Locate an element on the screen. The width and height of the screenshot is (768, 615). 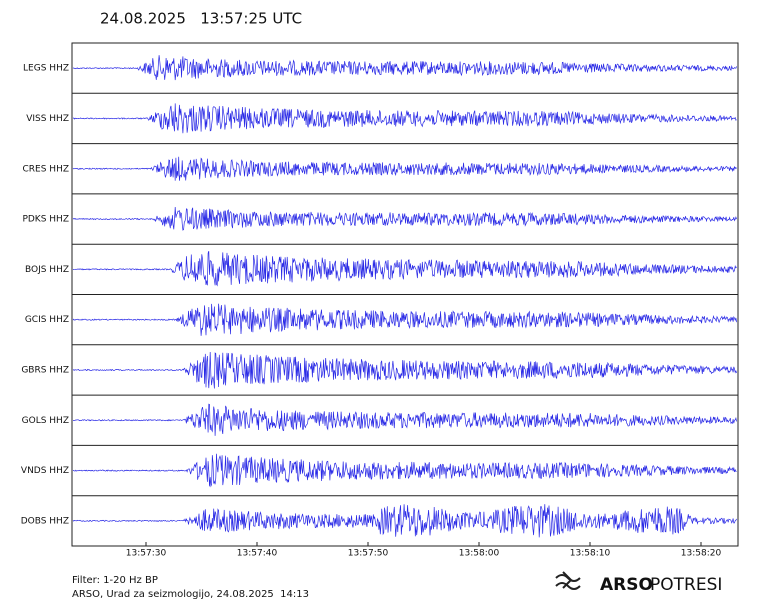
tick-label: 13:57:30 is located at coordinates (146, 554).